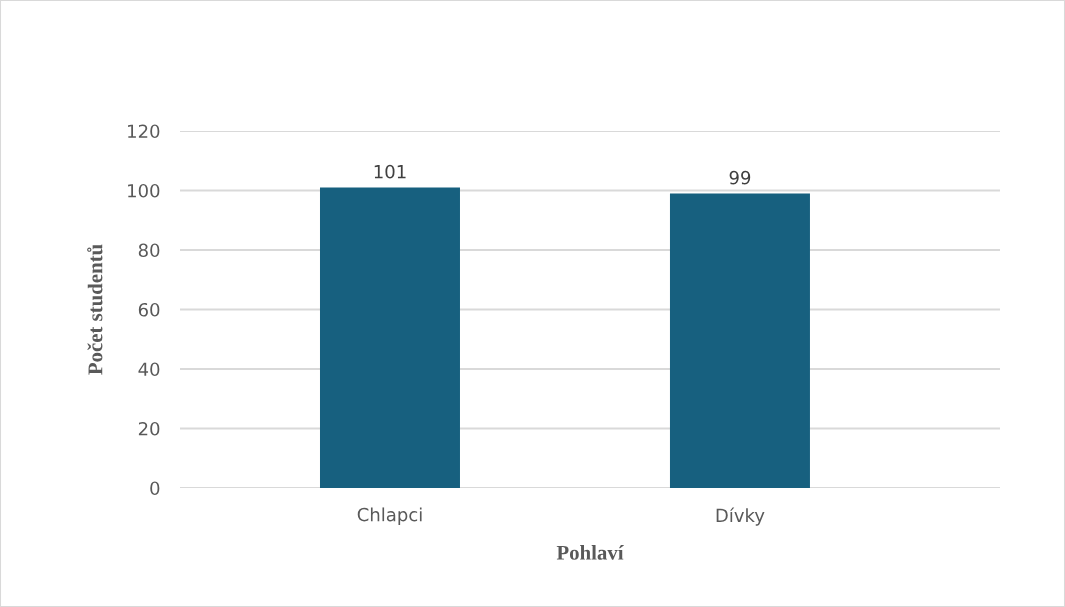  What do you see at coordinates (740, 177) in the screenshot?
I see `data-label: 99` at bounding box center [740, 177].